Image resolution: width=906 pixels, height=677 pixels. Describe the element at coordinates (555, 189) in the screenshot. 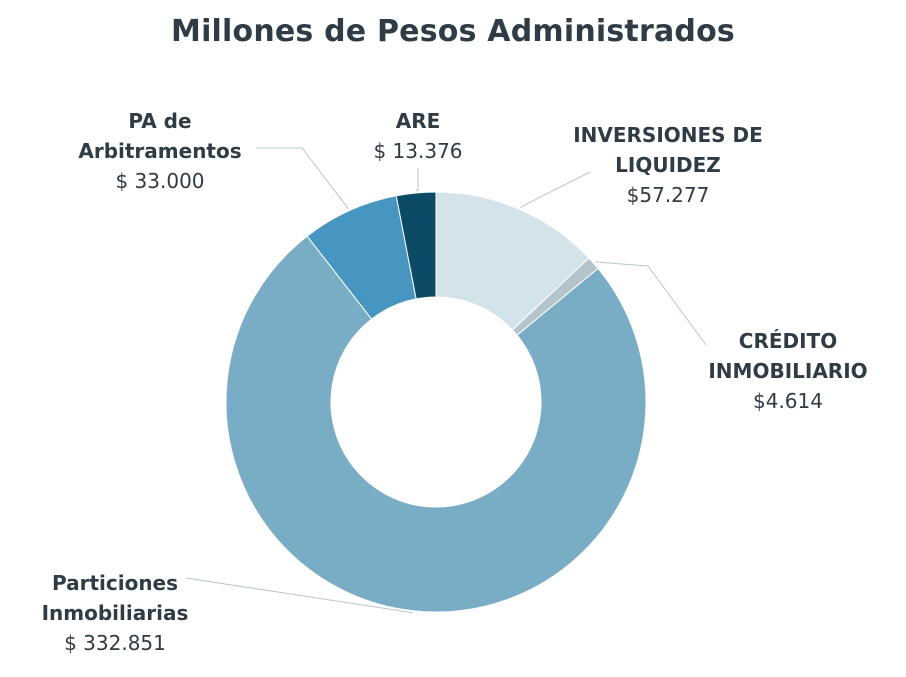

I see `leader-line-inversiones` at that location.